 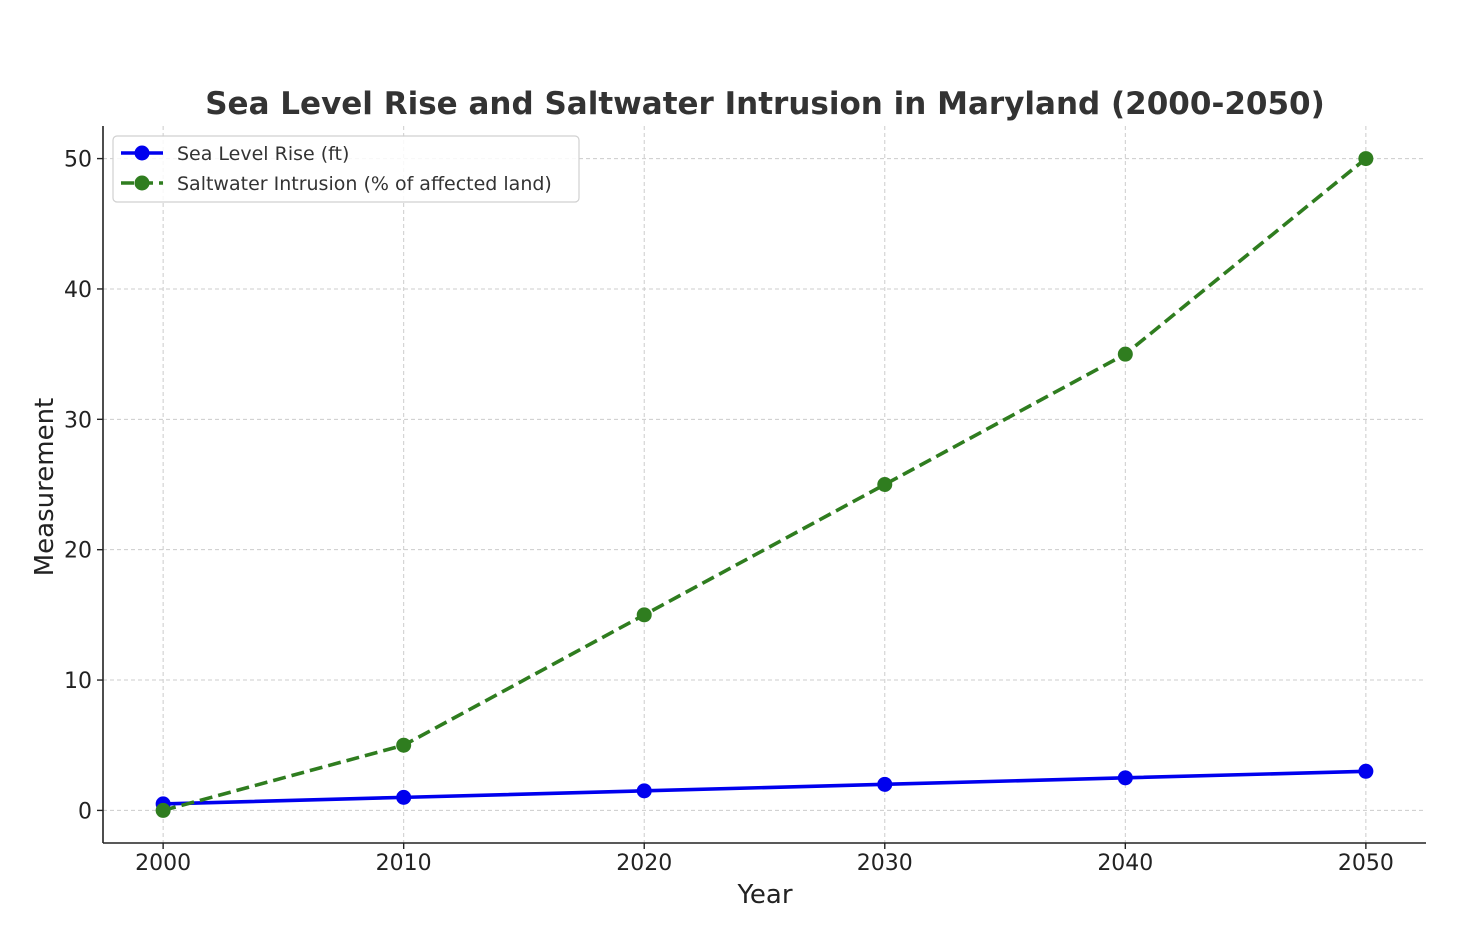 What do you see at coordinates (885, 863) in the screenshot?
I see `x-tick-label-2030: 2030` at bounding box center [885, 863].